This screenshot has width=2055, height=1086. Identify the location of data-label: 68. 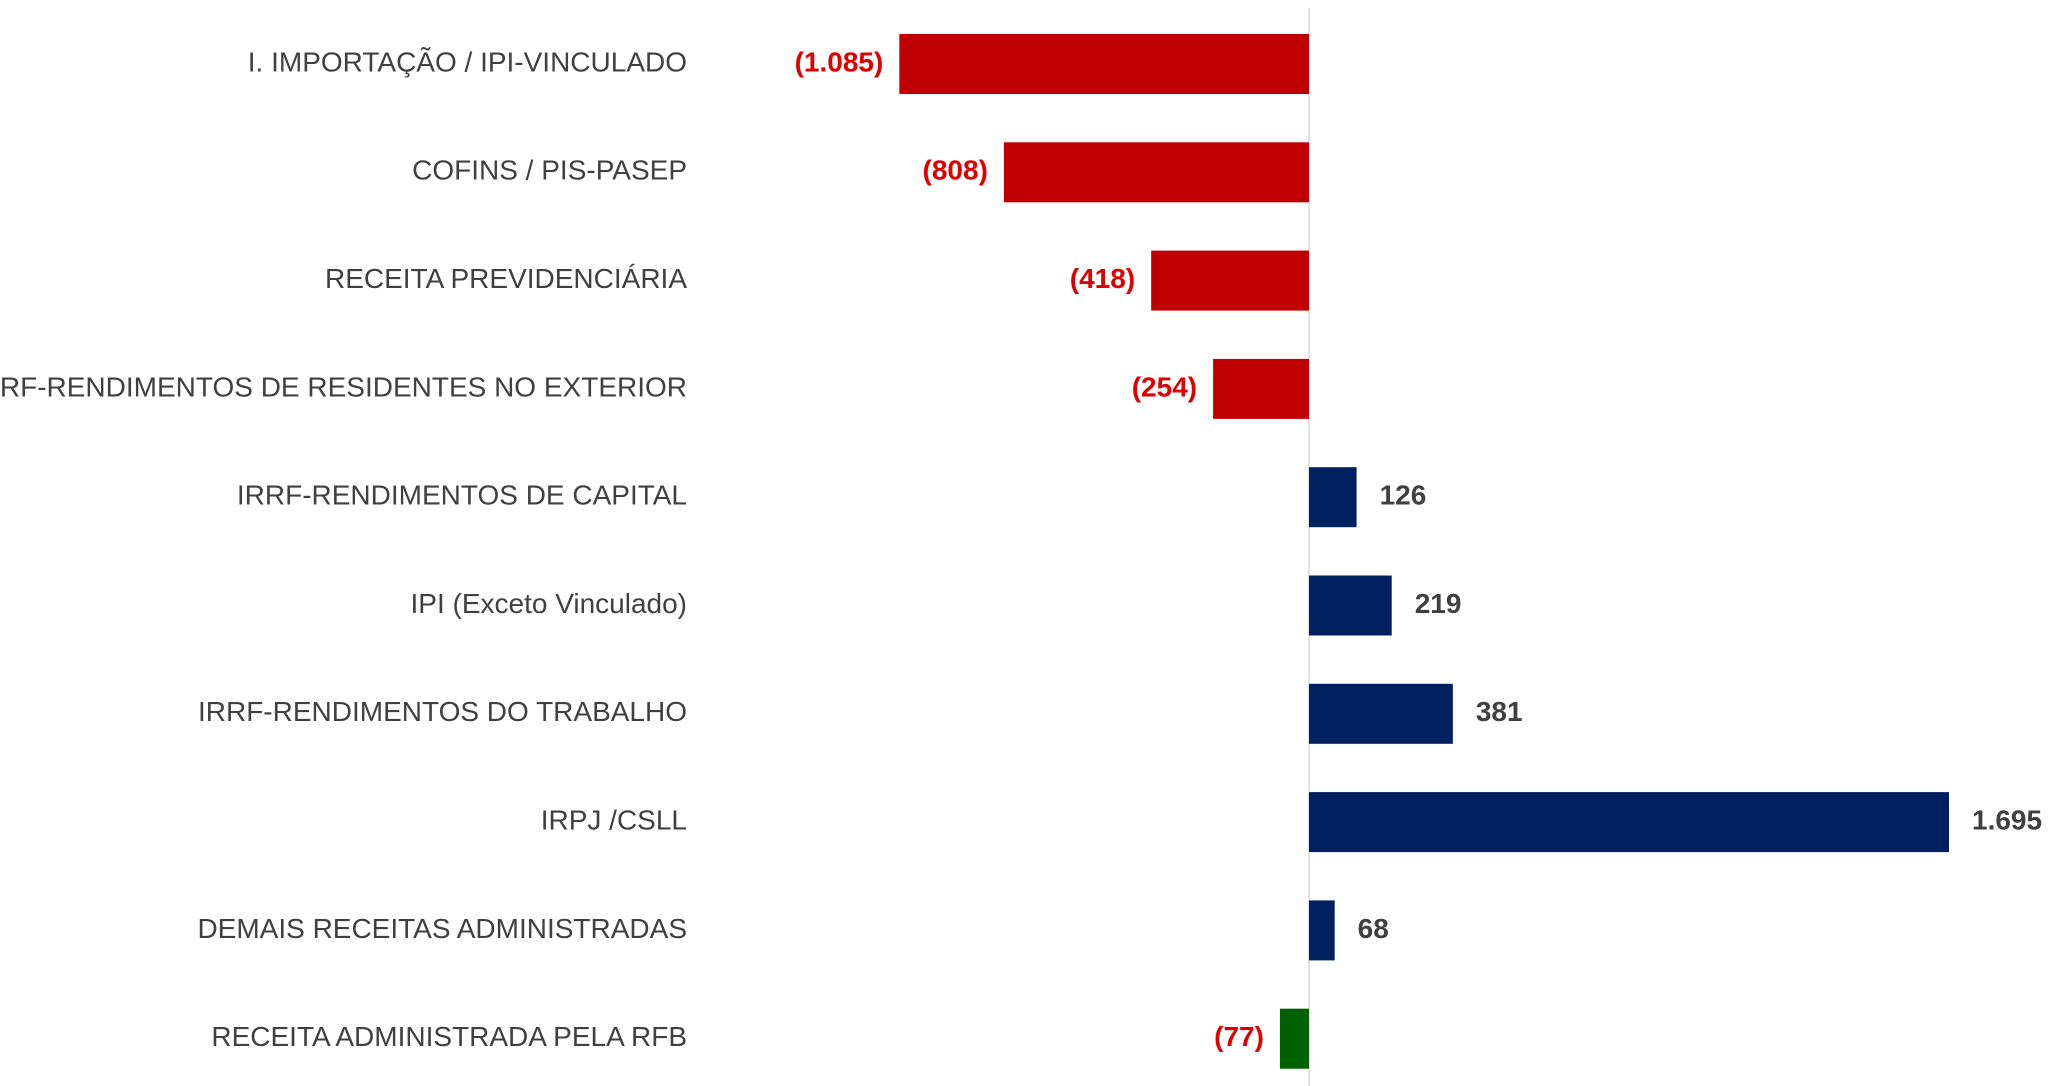
(1373, 928).